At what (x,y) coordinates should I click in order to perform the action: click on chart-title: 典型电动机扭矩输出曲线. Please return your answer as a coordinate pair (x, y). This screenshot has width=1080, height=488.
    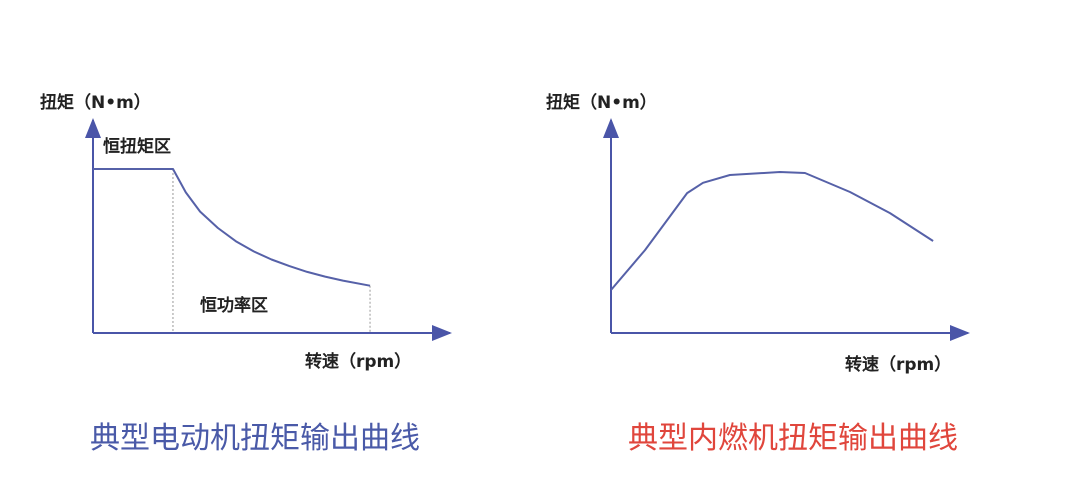
    Looking at the image, I should click on (255, 438).